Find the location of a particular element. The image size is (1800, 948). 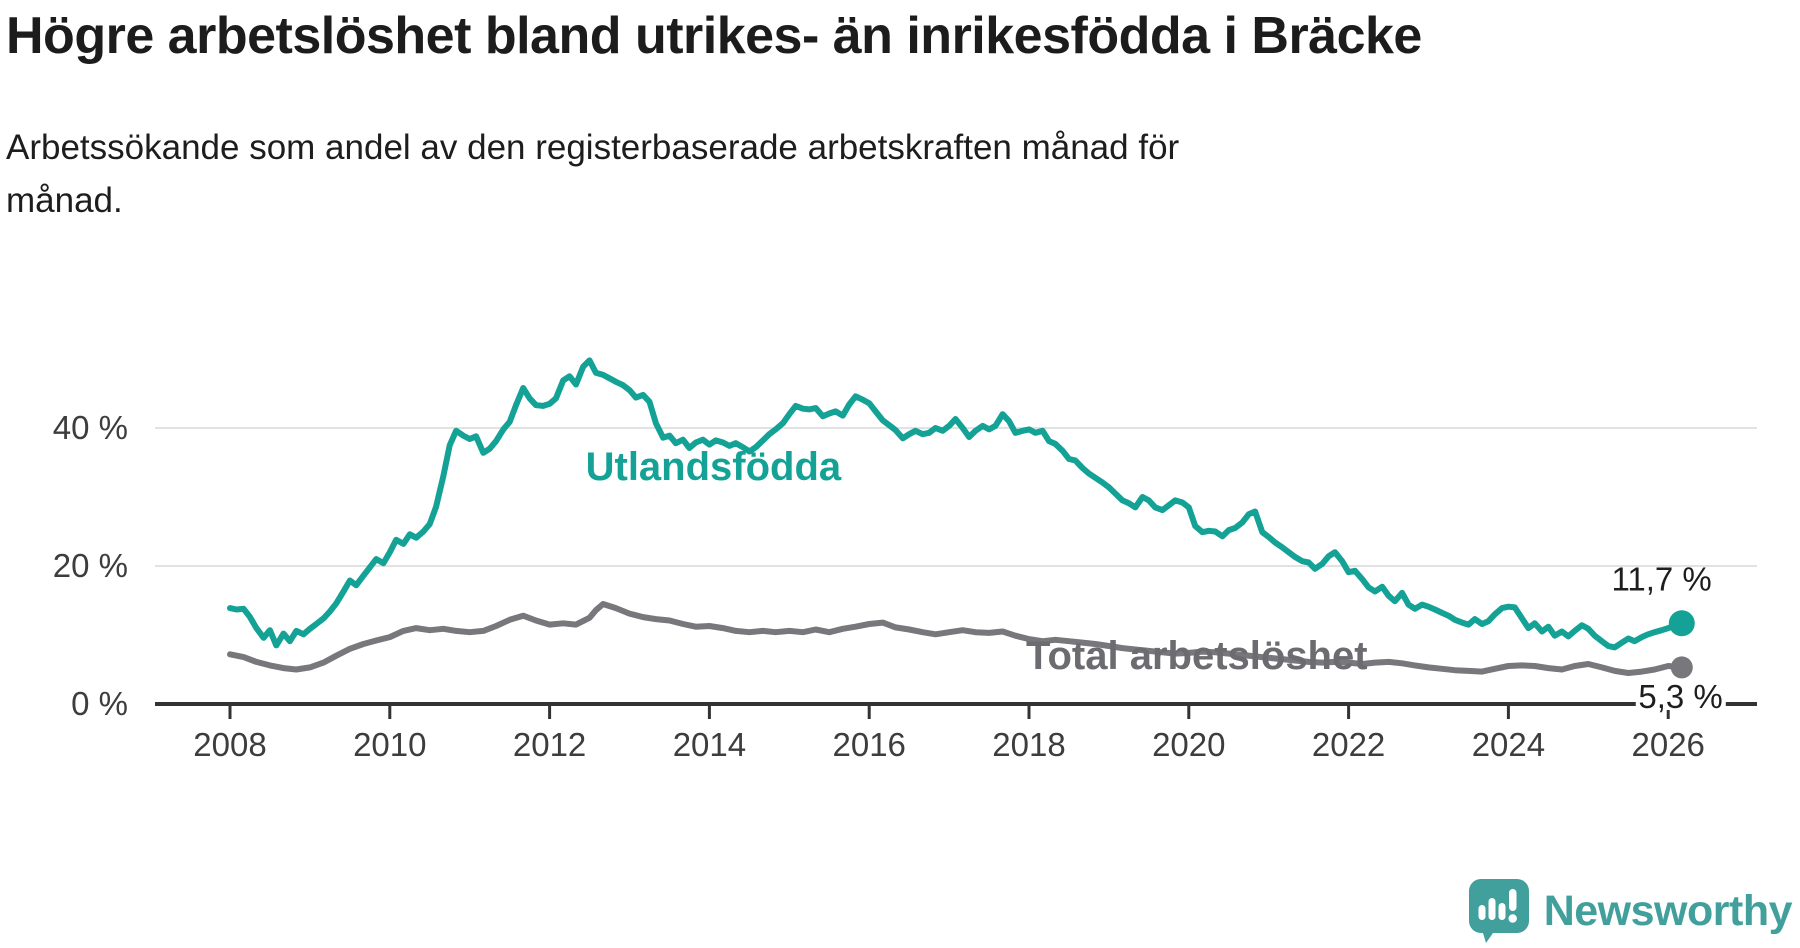

y-axis-tick-label: 40 % is located at coordinates (90, 427).